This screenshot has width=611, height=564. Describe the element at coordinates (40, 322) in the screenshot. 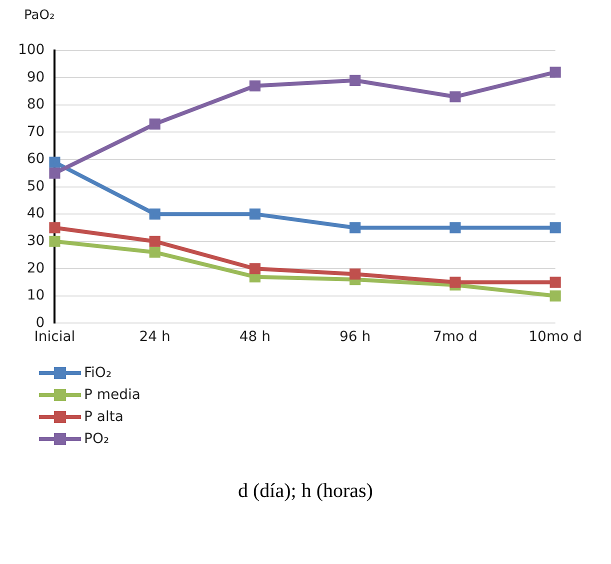

I see `y-tick-label: 0` at that location.